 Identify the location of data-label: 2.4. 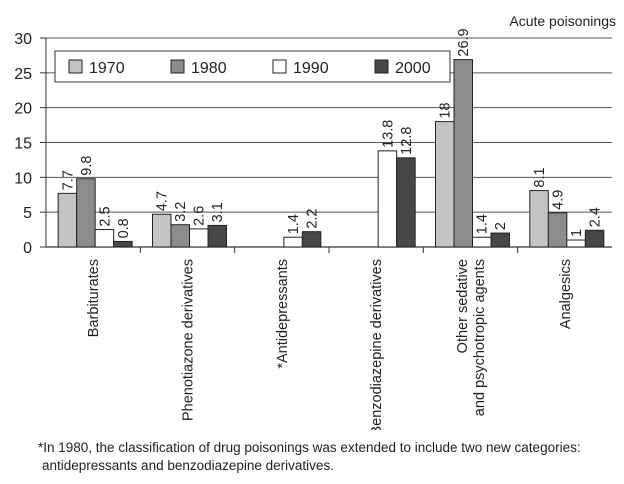
(596, 217).